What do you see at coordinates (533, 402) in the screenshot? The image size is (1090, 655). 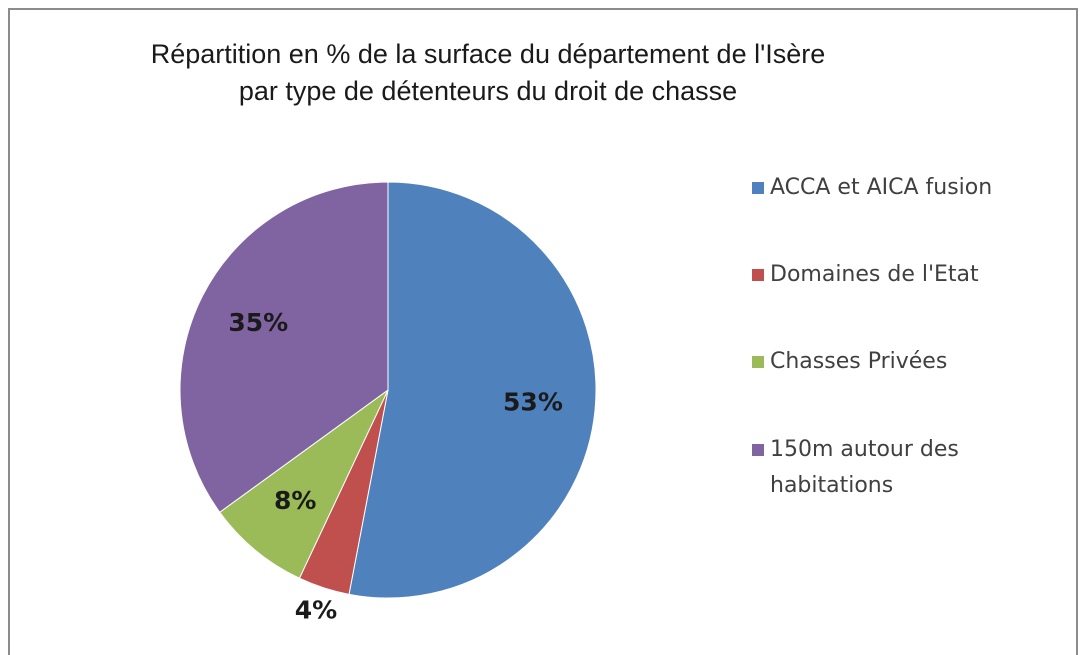 I see `data-label: 53%` at bounding box center [533, 402].